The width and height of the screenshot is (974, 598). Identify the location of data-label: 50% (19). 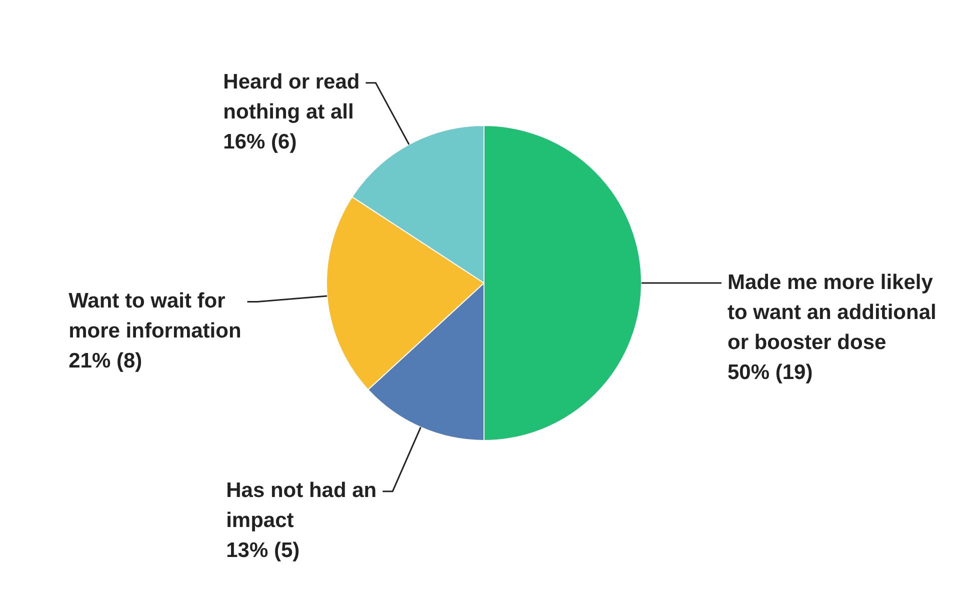
(770, 372).